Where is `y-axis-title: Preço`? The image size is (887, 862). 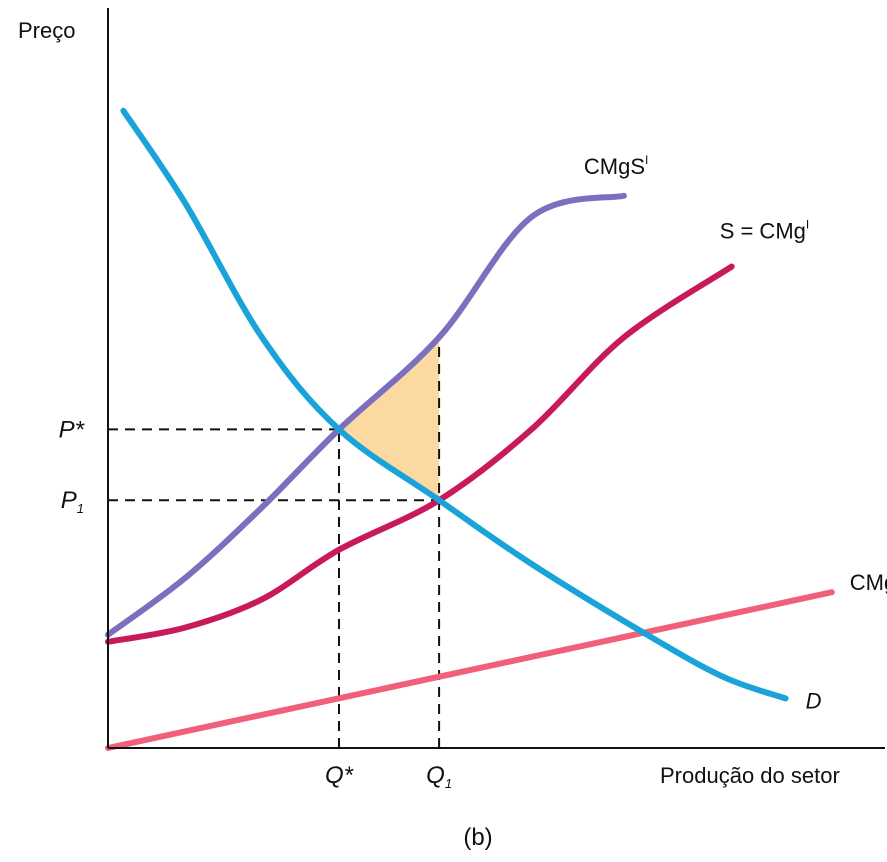 y-axis-title: Preço is located at coordinates (46, 30).